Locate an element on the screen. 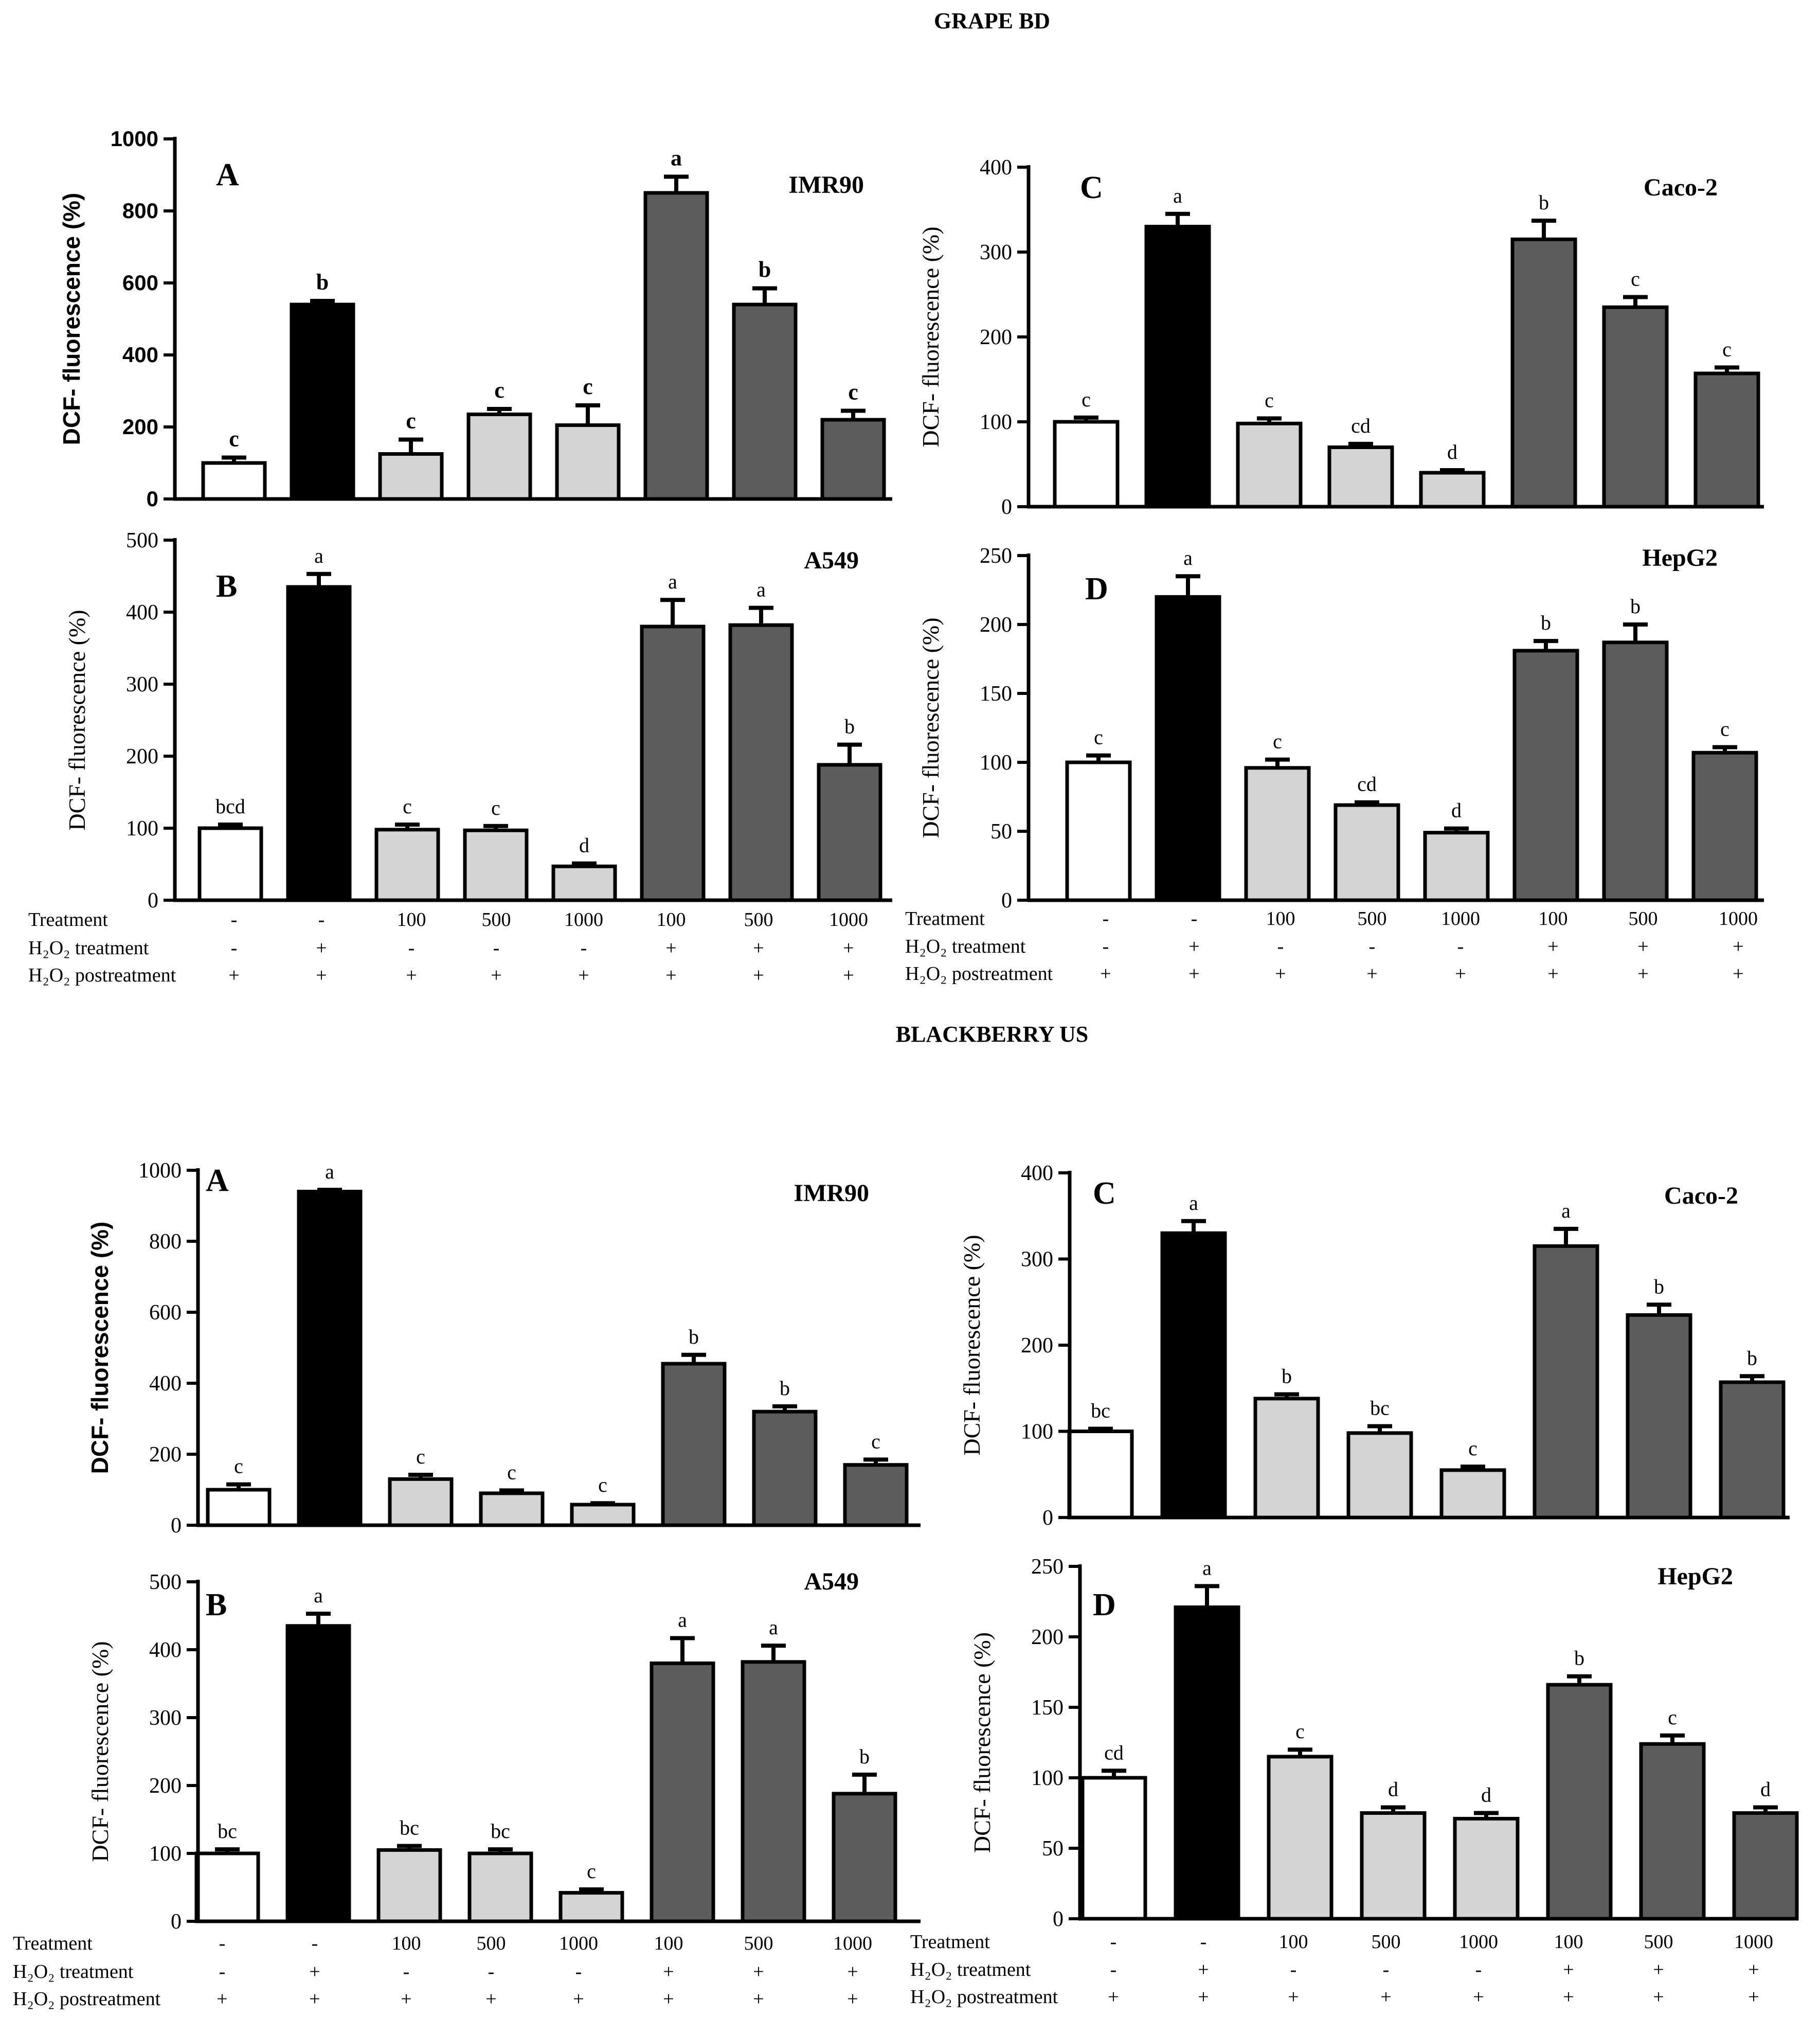 This screenshot has height=2035, width=1820. grape-bd-panel-d-bar-3-extract is located at coordinates (1277, 834).